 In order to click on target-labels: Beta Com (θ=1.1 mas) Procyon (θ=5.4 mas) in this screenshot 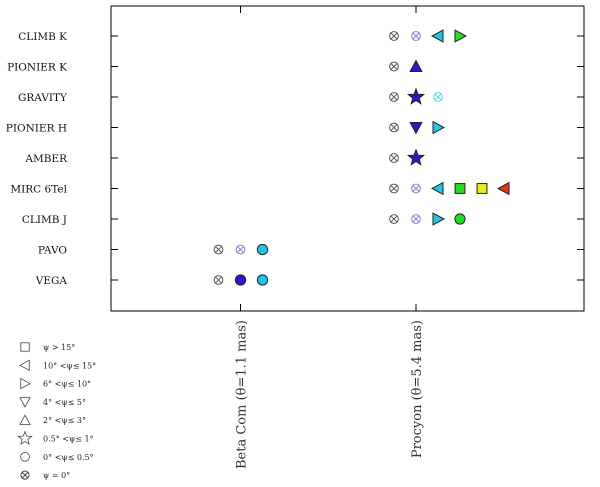, I will do `click(330, 394)`.